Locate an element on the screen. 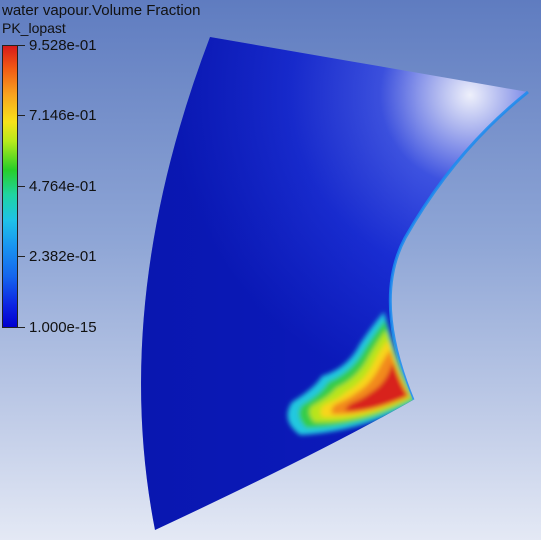  vapour-cavity-contour is located at coordinates (352, 373).